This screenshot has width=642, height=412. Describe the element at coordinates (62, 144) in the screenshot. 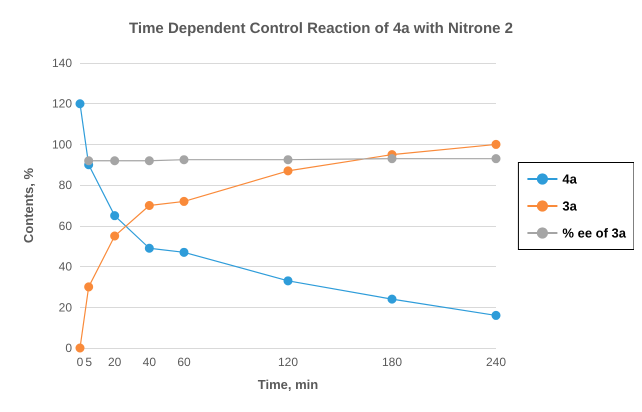

I see `y-tick-label: 100` at that location.